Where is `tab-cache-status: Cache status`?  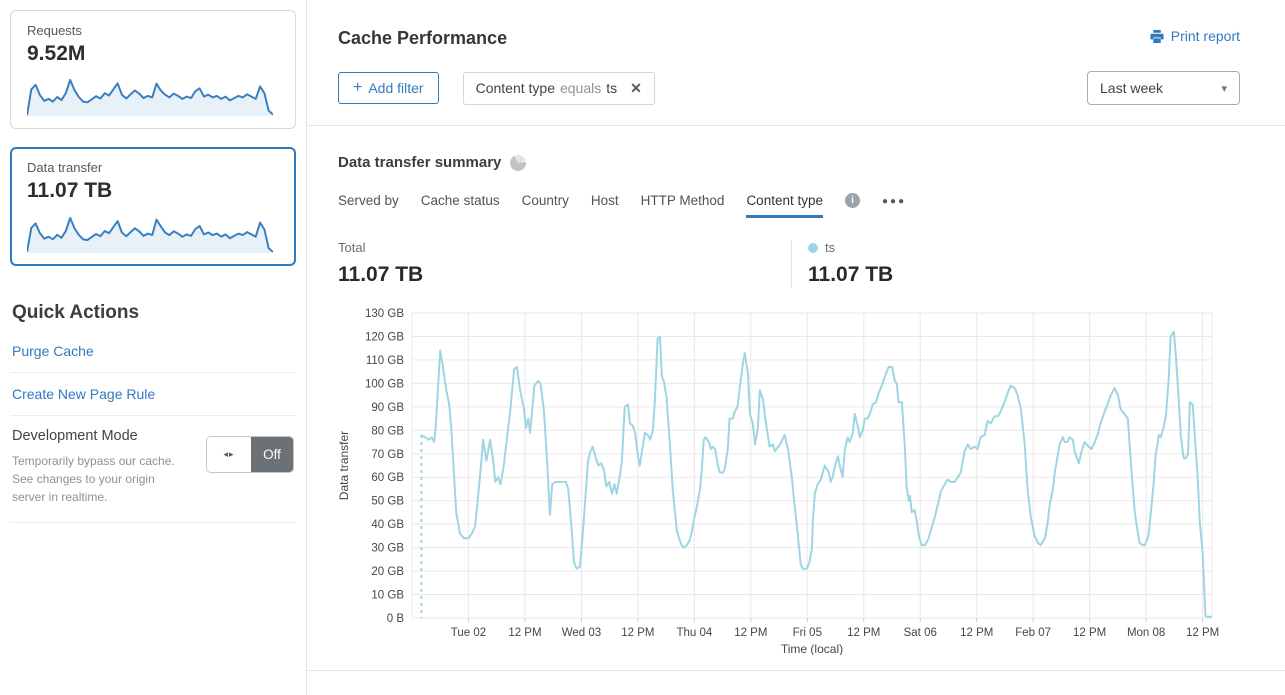 tab-cache-status: Cache status is located at coordinates (460, 200).